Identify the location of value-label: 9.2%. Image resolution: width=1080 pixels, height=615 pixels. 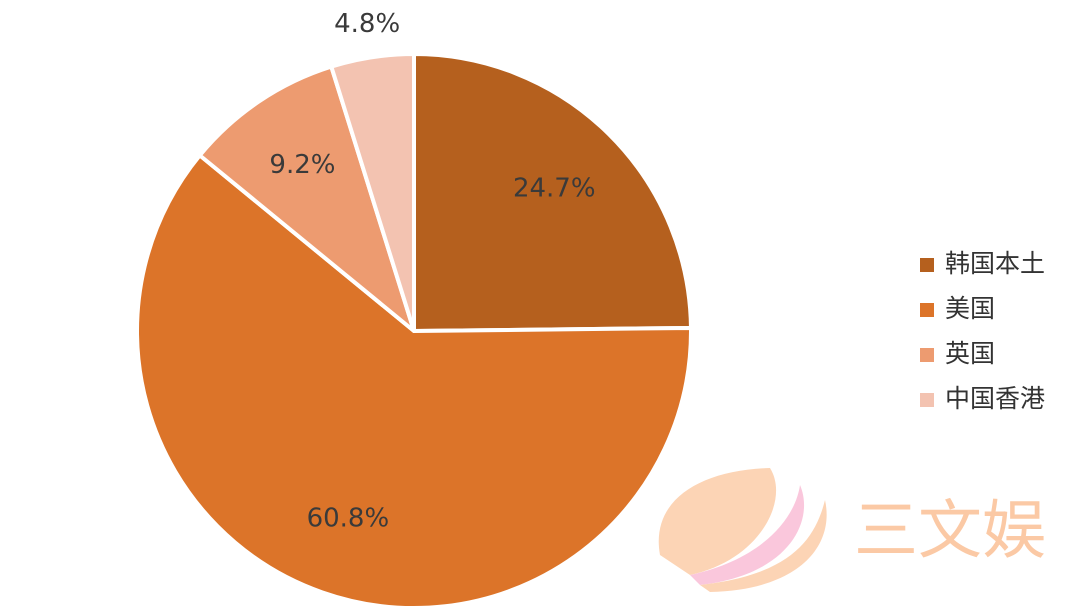
(302, 165).